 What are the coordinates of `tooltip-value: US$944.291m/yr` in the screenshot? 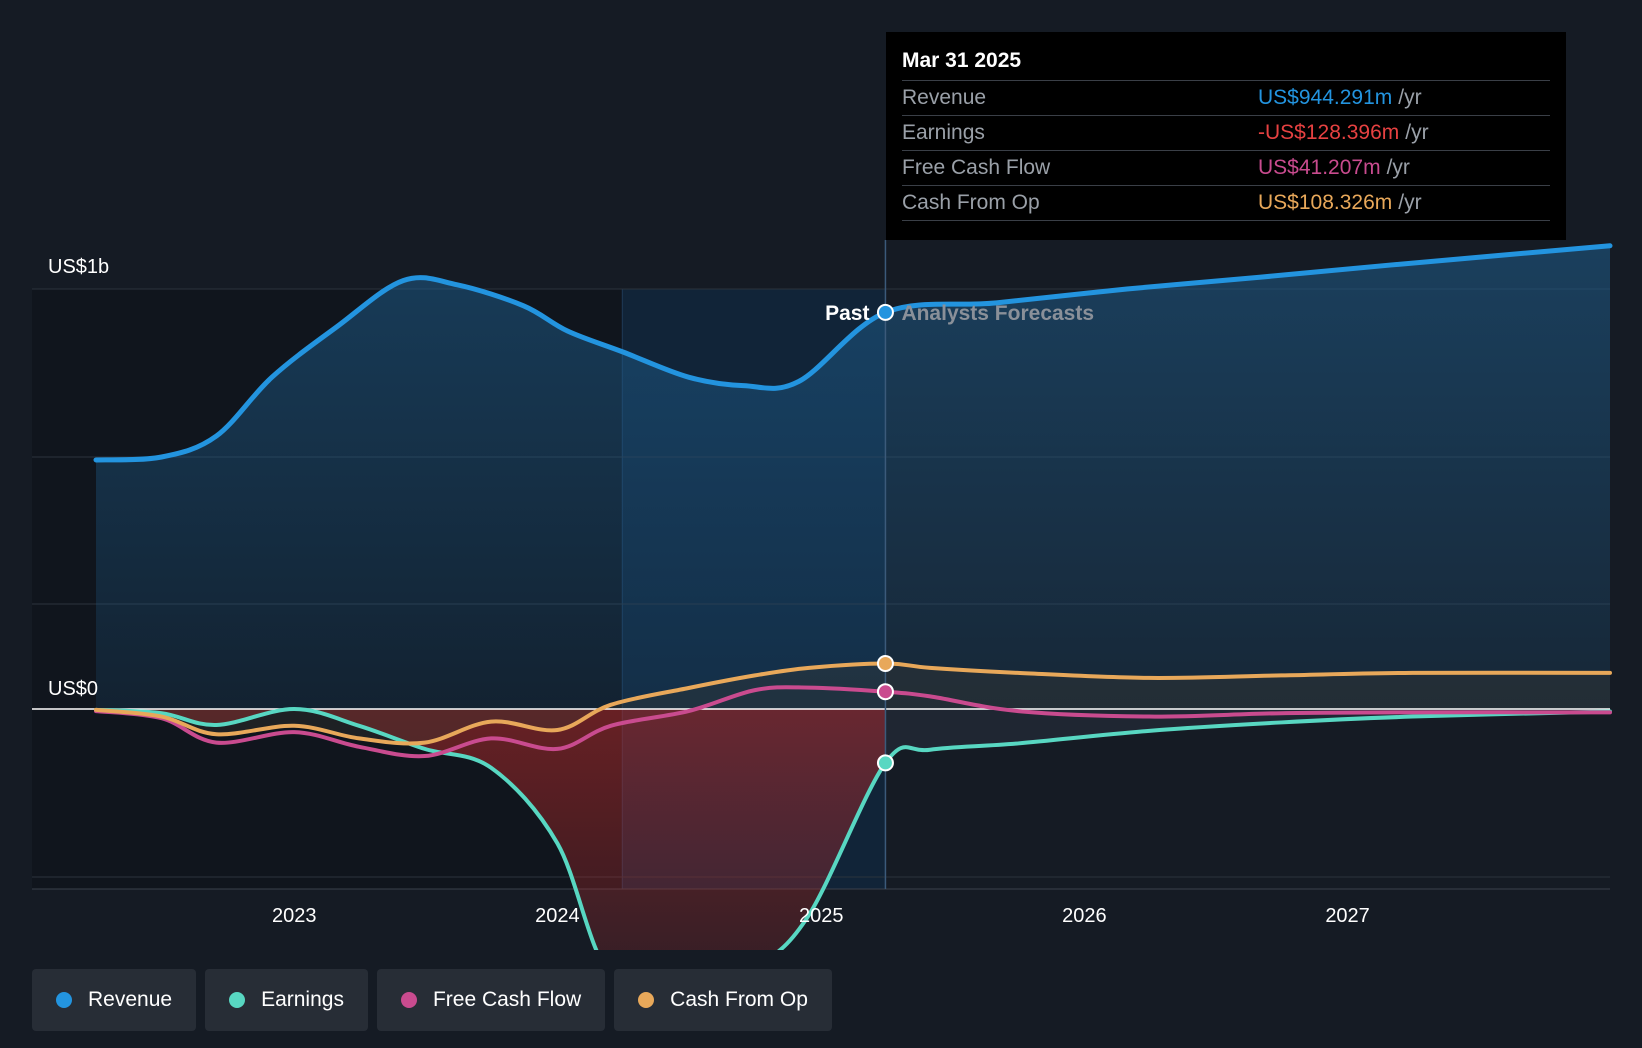 It's located at (1340, 97).